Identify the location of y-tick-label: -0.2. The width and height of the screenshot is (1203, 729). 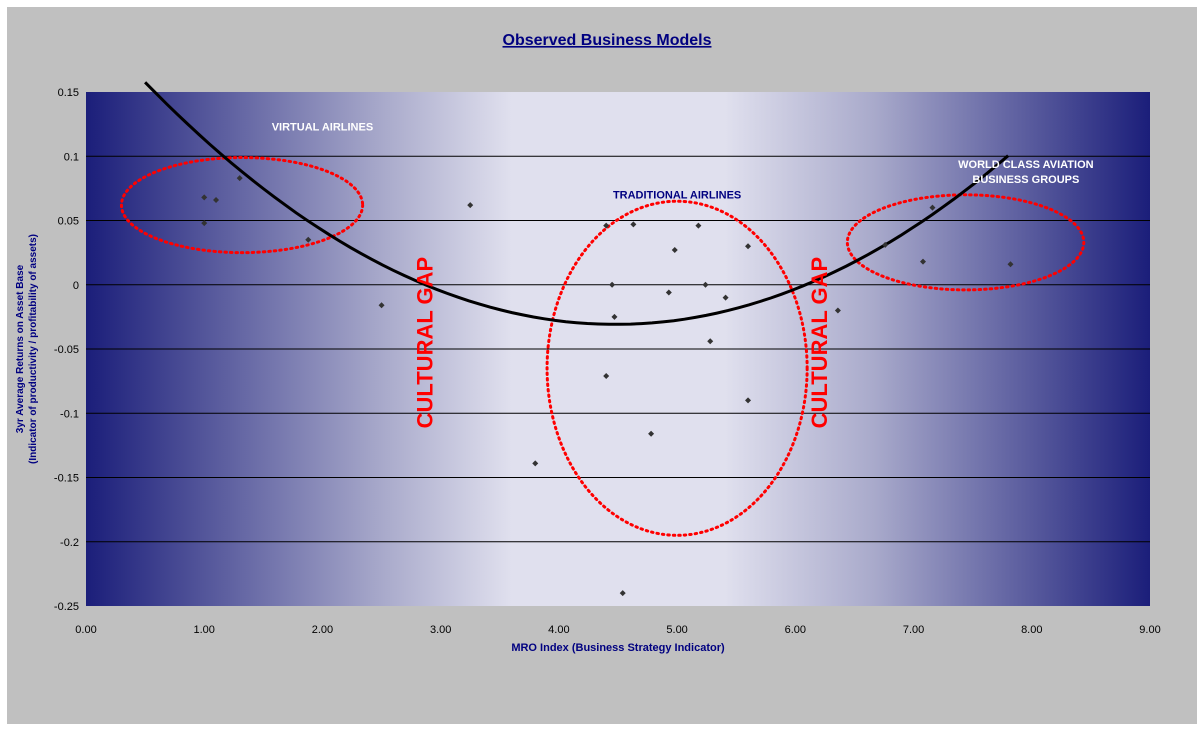
(69, 543).